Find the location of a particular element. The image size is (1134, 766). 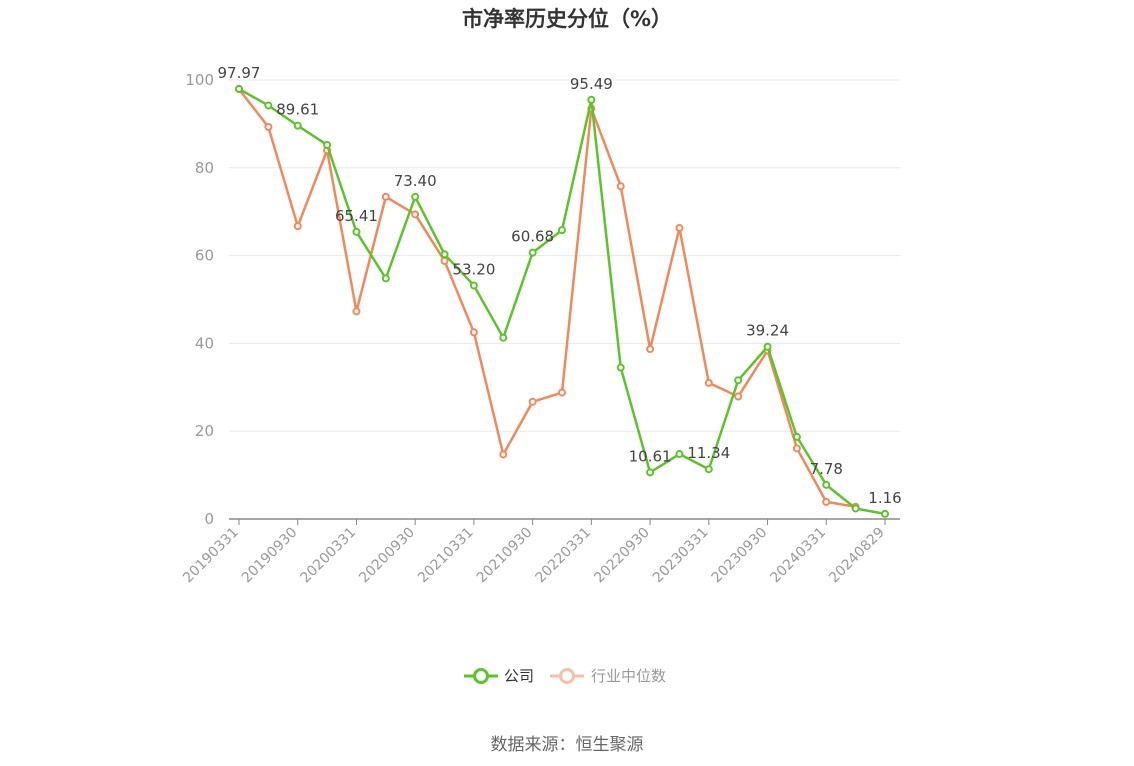

x-tick-label: 20210331 is located at coordinates (446, 556).